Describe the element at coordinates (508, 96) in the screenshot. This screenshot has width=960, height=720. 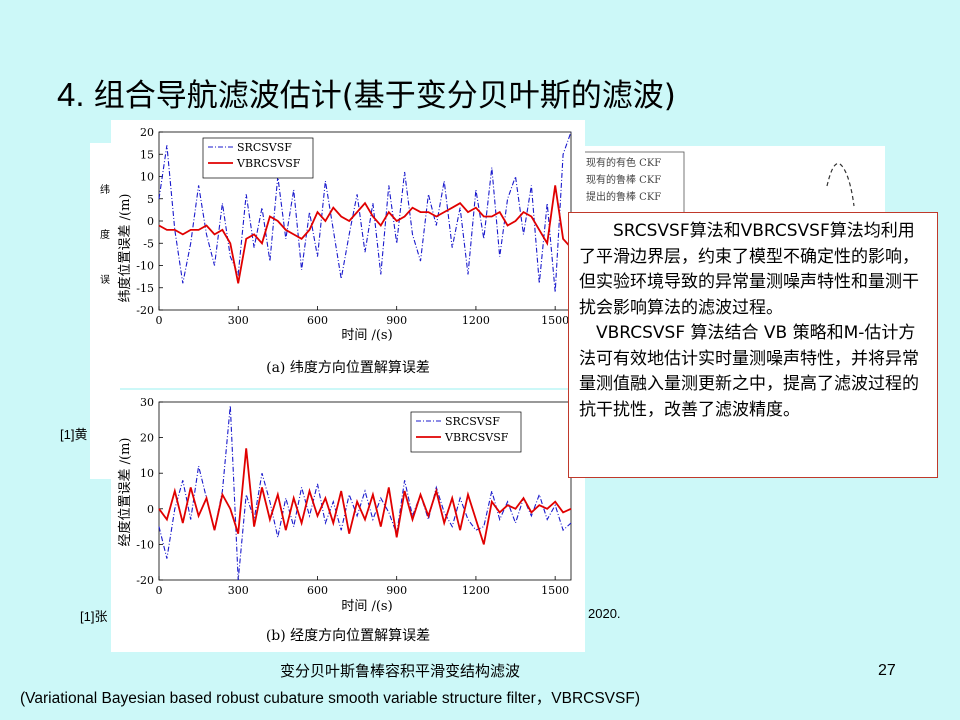
I see `title-paren: (基于变分贝叶斯的滤波)` at that location.